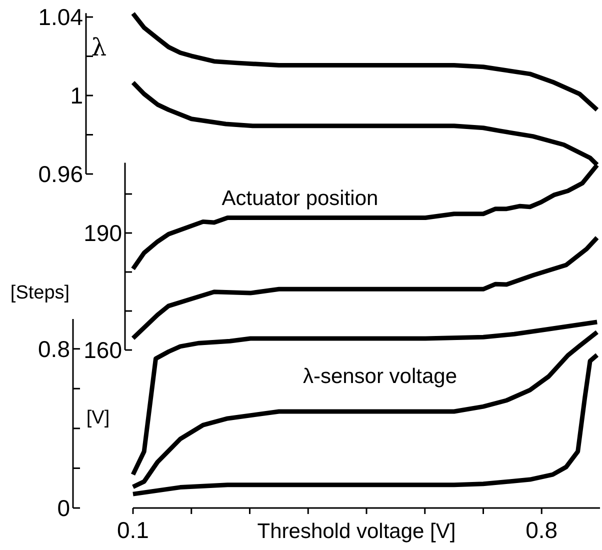 The height and width of the screenshot is (550, 602). Describe the element at coordinates (365, 61) in the screenshot. I see `line-series` at that location.